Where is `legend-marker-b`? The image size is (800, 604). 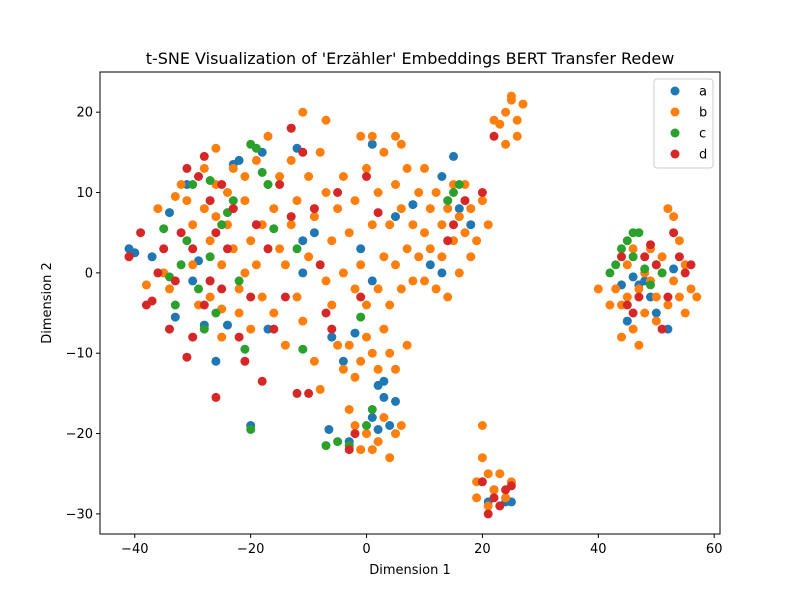 legend-marker-b is located at coordinates (675, 112).